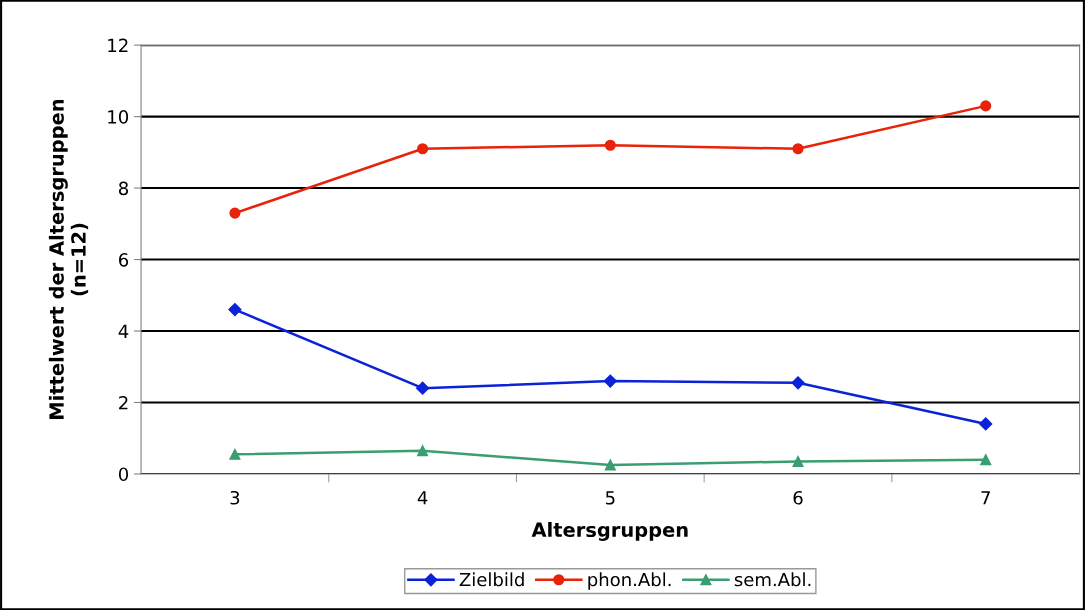 Image resolution: width=1085 pixels, height=610 pixels. I want to click on x-tick-label: 4, so click(422, 498).